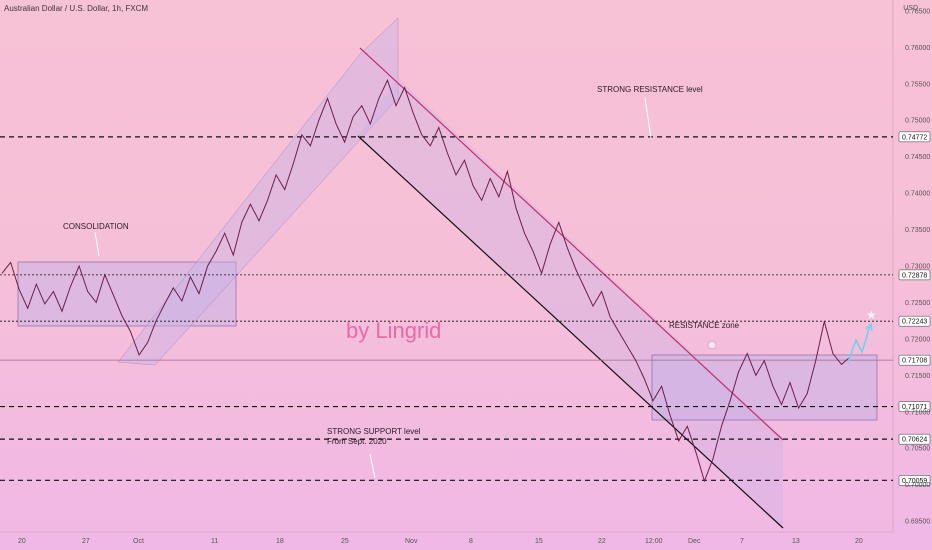  What do you see at coordinates (280, 541) in the screenshot?
I see `x-tick-label: 18` at bounding box center [280, 541].